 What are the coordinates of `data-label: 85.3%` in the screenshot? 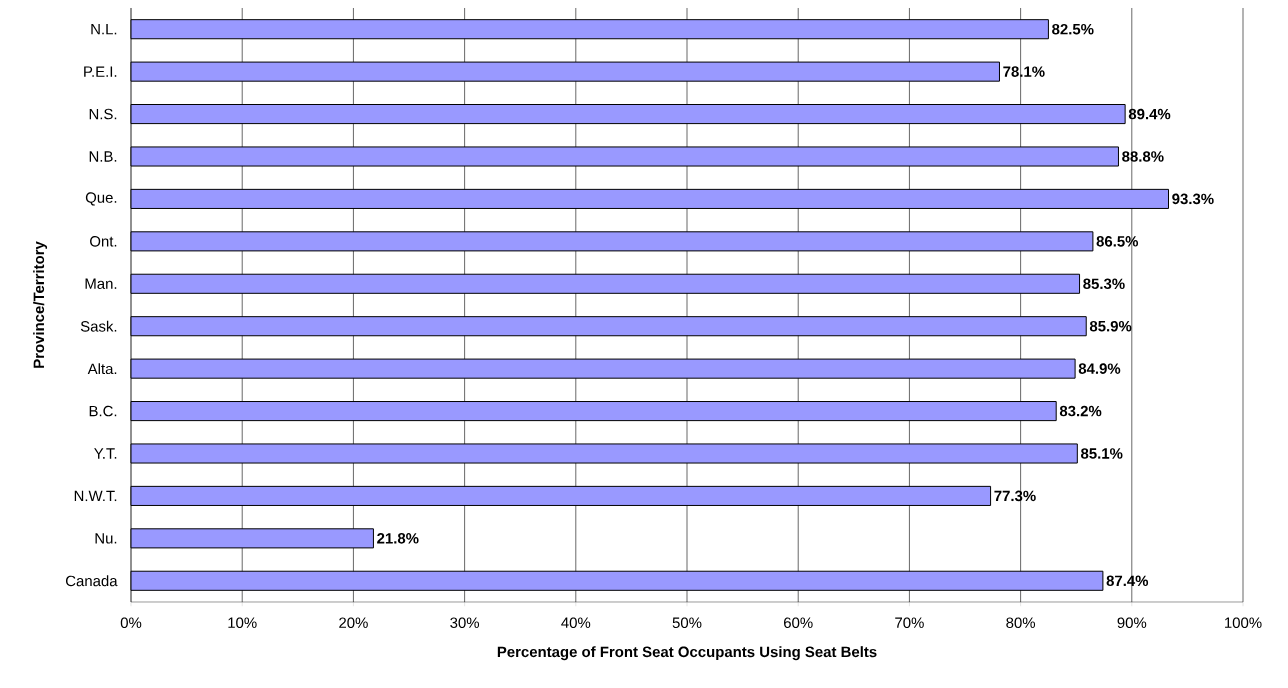 It's located at (1104, 284).